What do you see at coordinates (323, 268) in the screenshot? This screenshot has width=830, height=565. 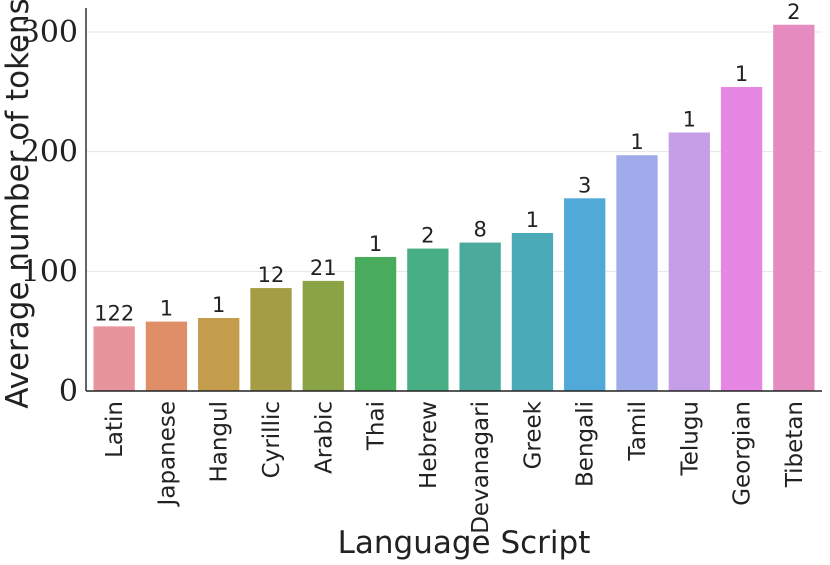 I see `bar-value-label-arabic: 21` at bounding box center [323, 268].